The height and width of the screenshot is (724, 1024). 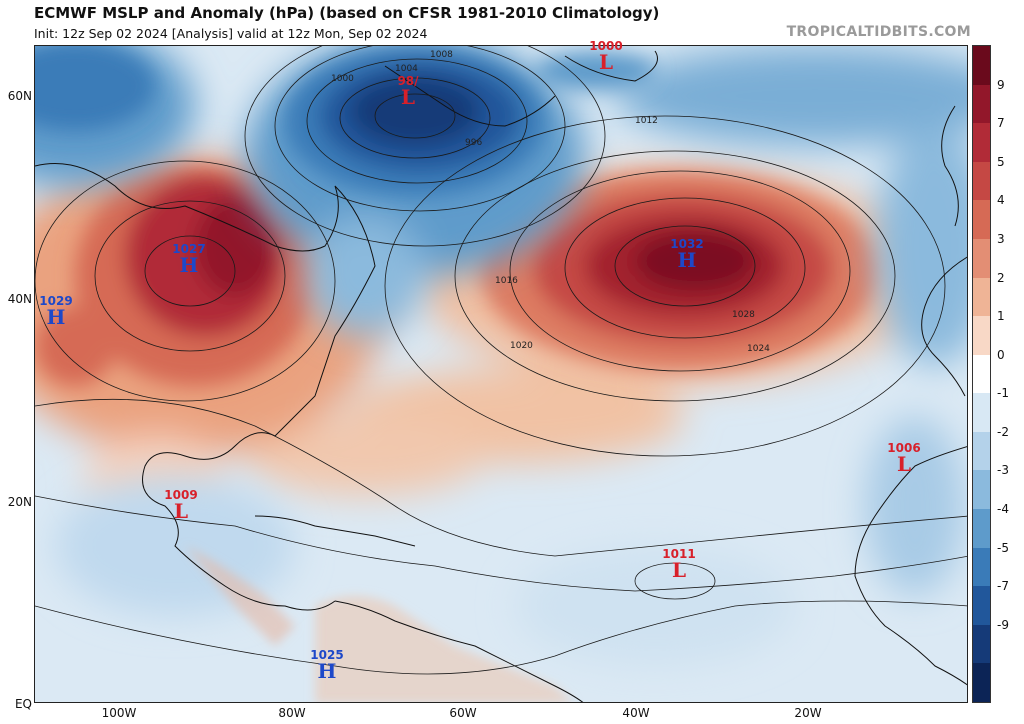 I want to click on low-pressure-value: 1011, so click(x=679, y=554).